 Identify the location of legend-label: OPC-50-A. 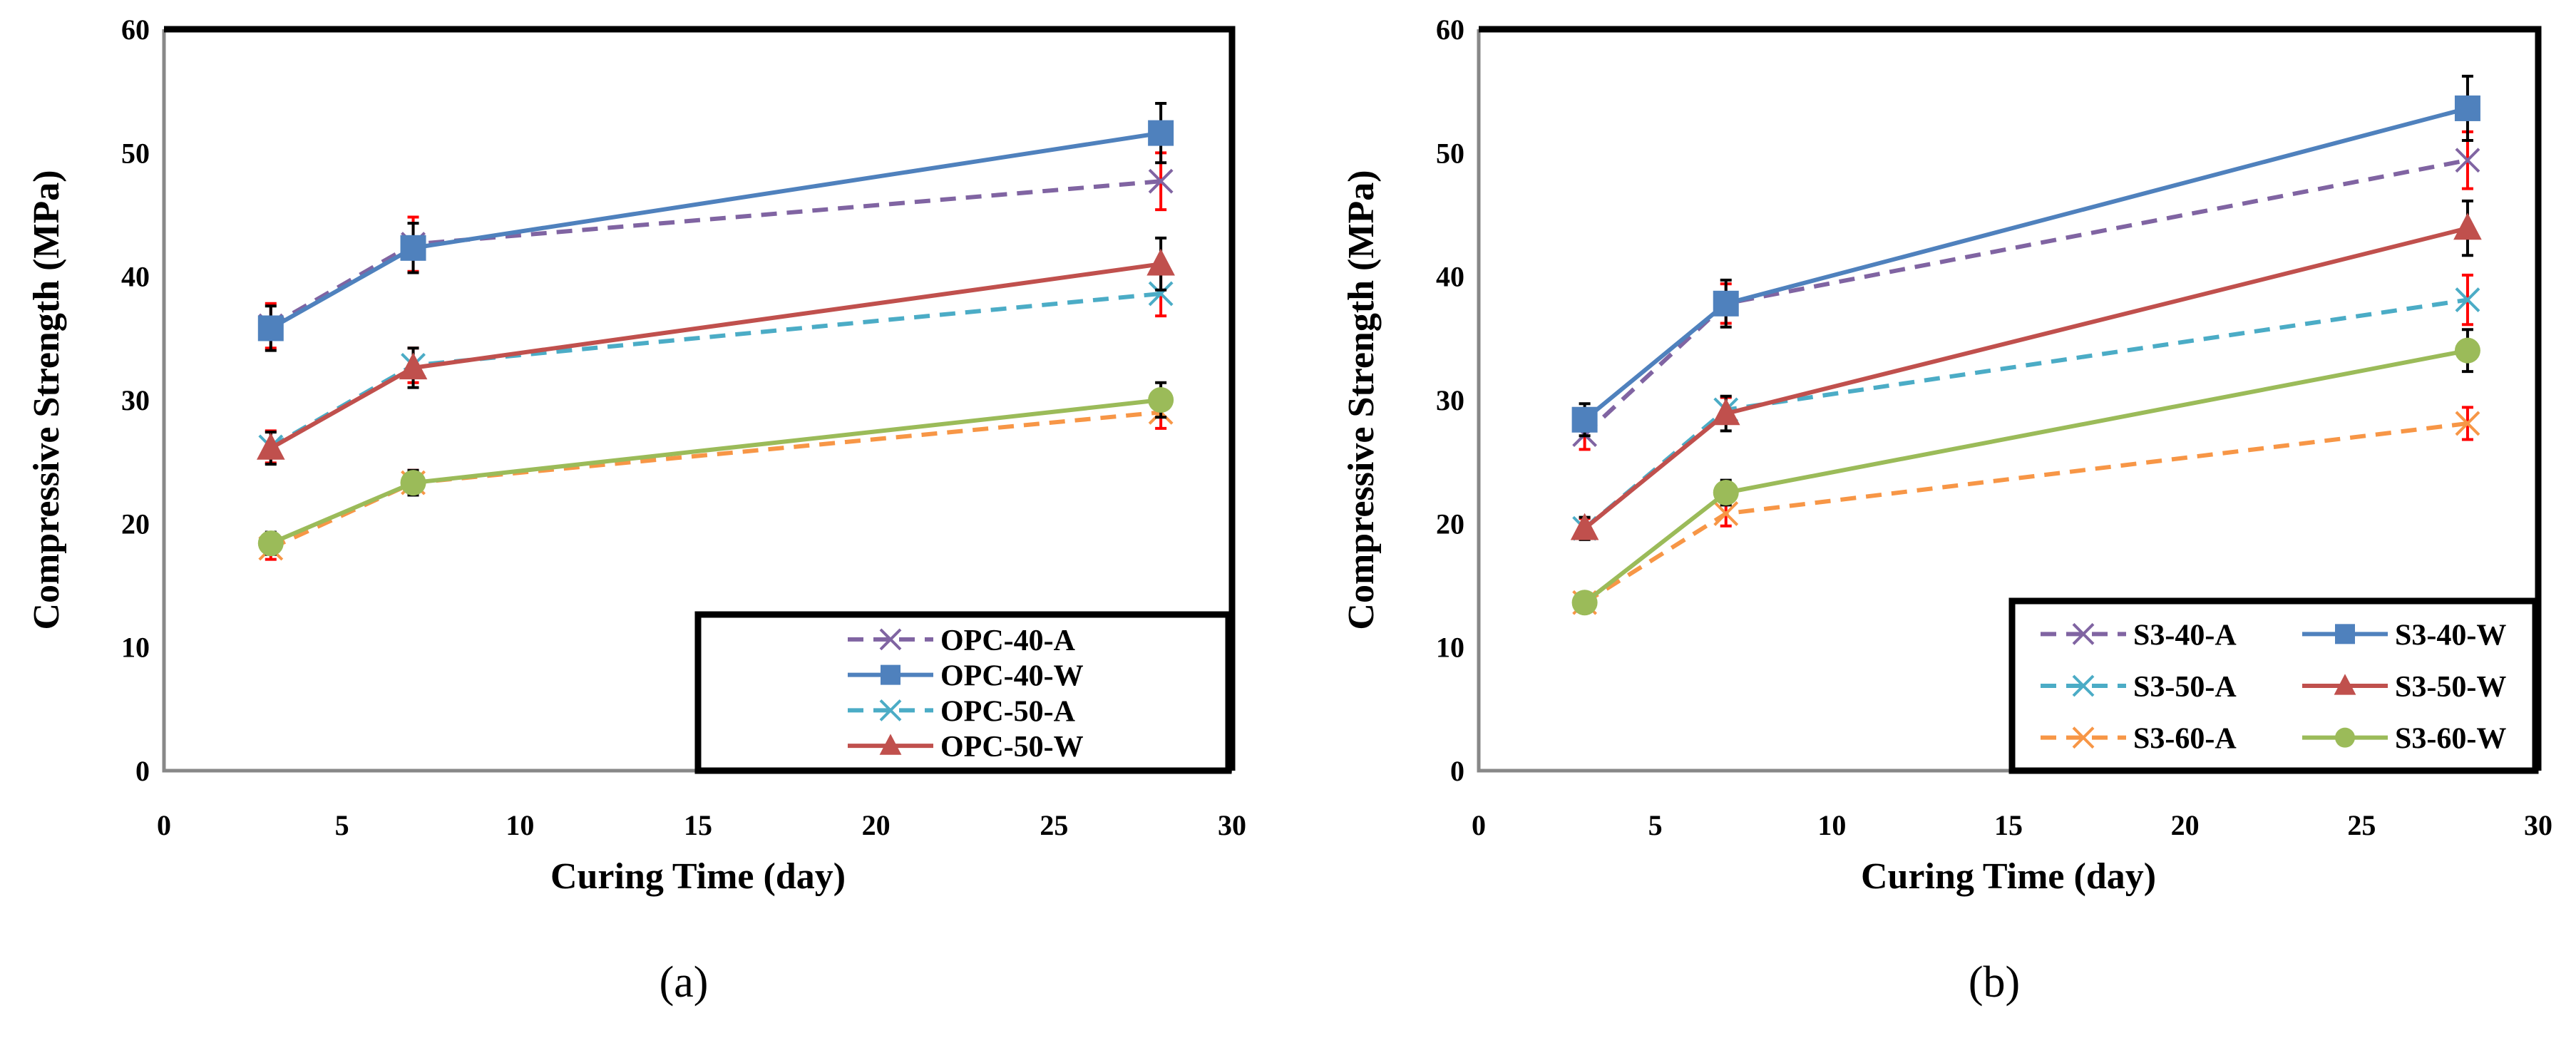
(1008, 711).